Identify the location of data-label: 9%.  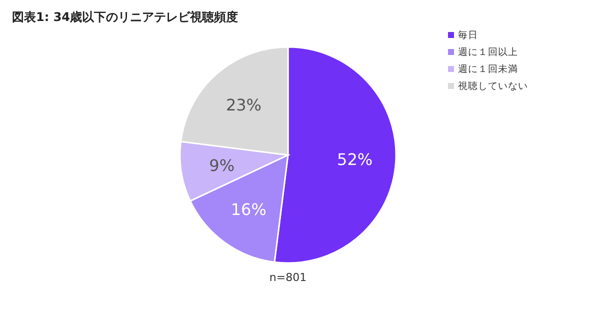
(222, 166).